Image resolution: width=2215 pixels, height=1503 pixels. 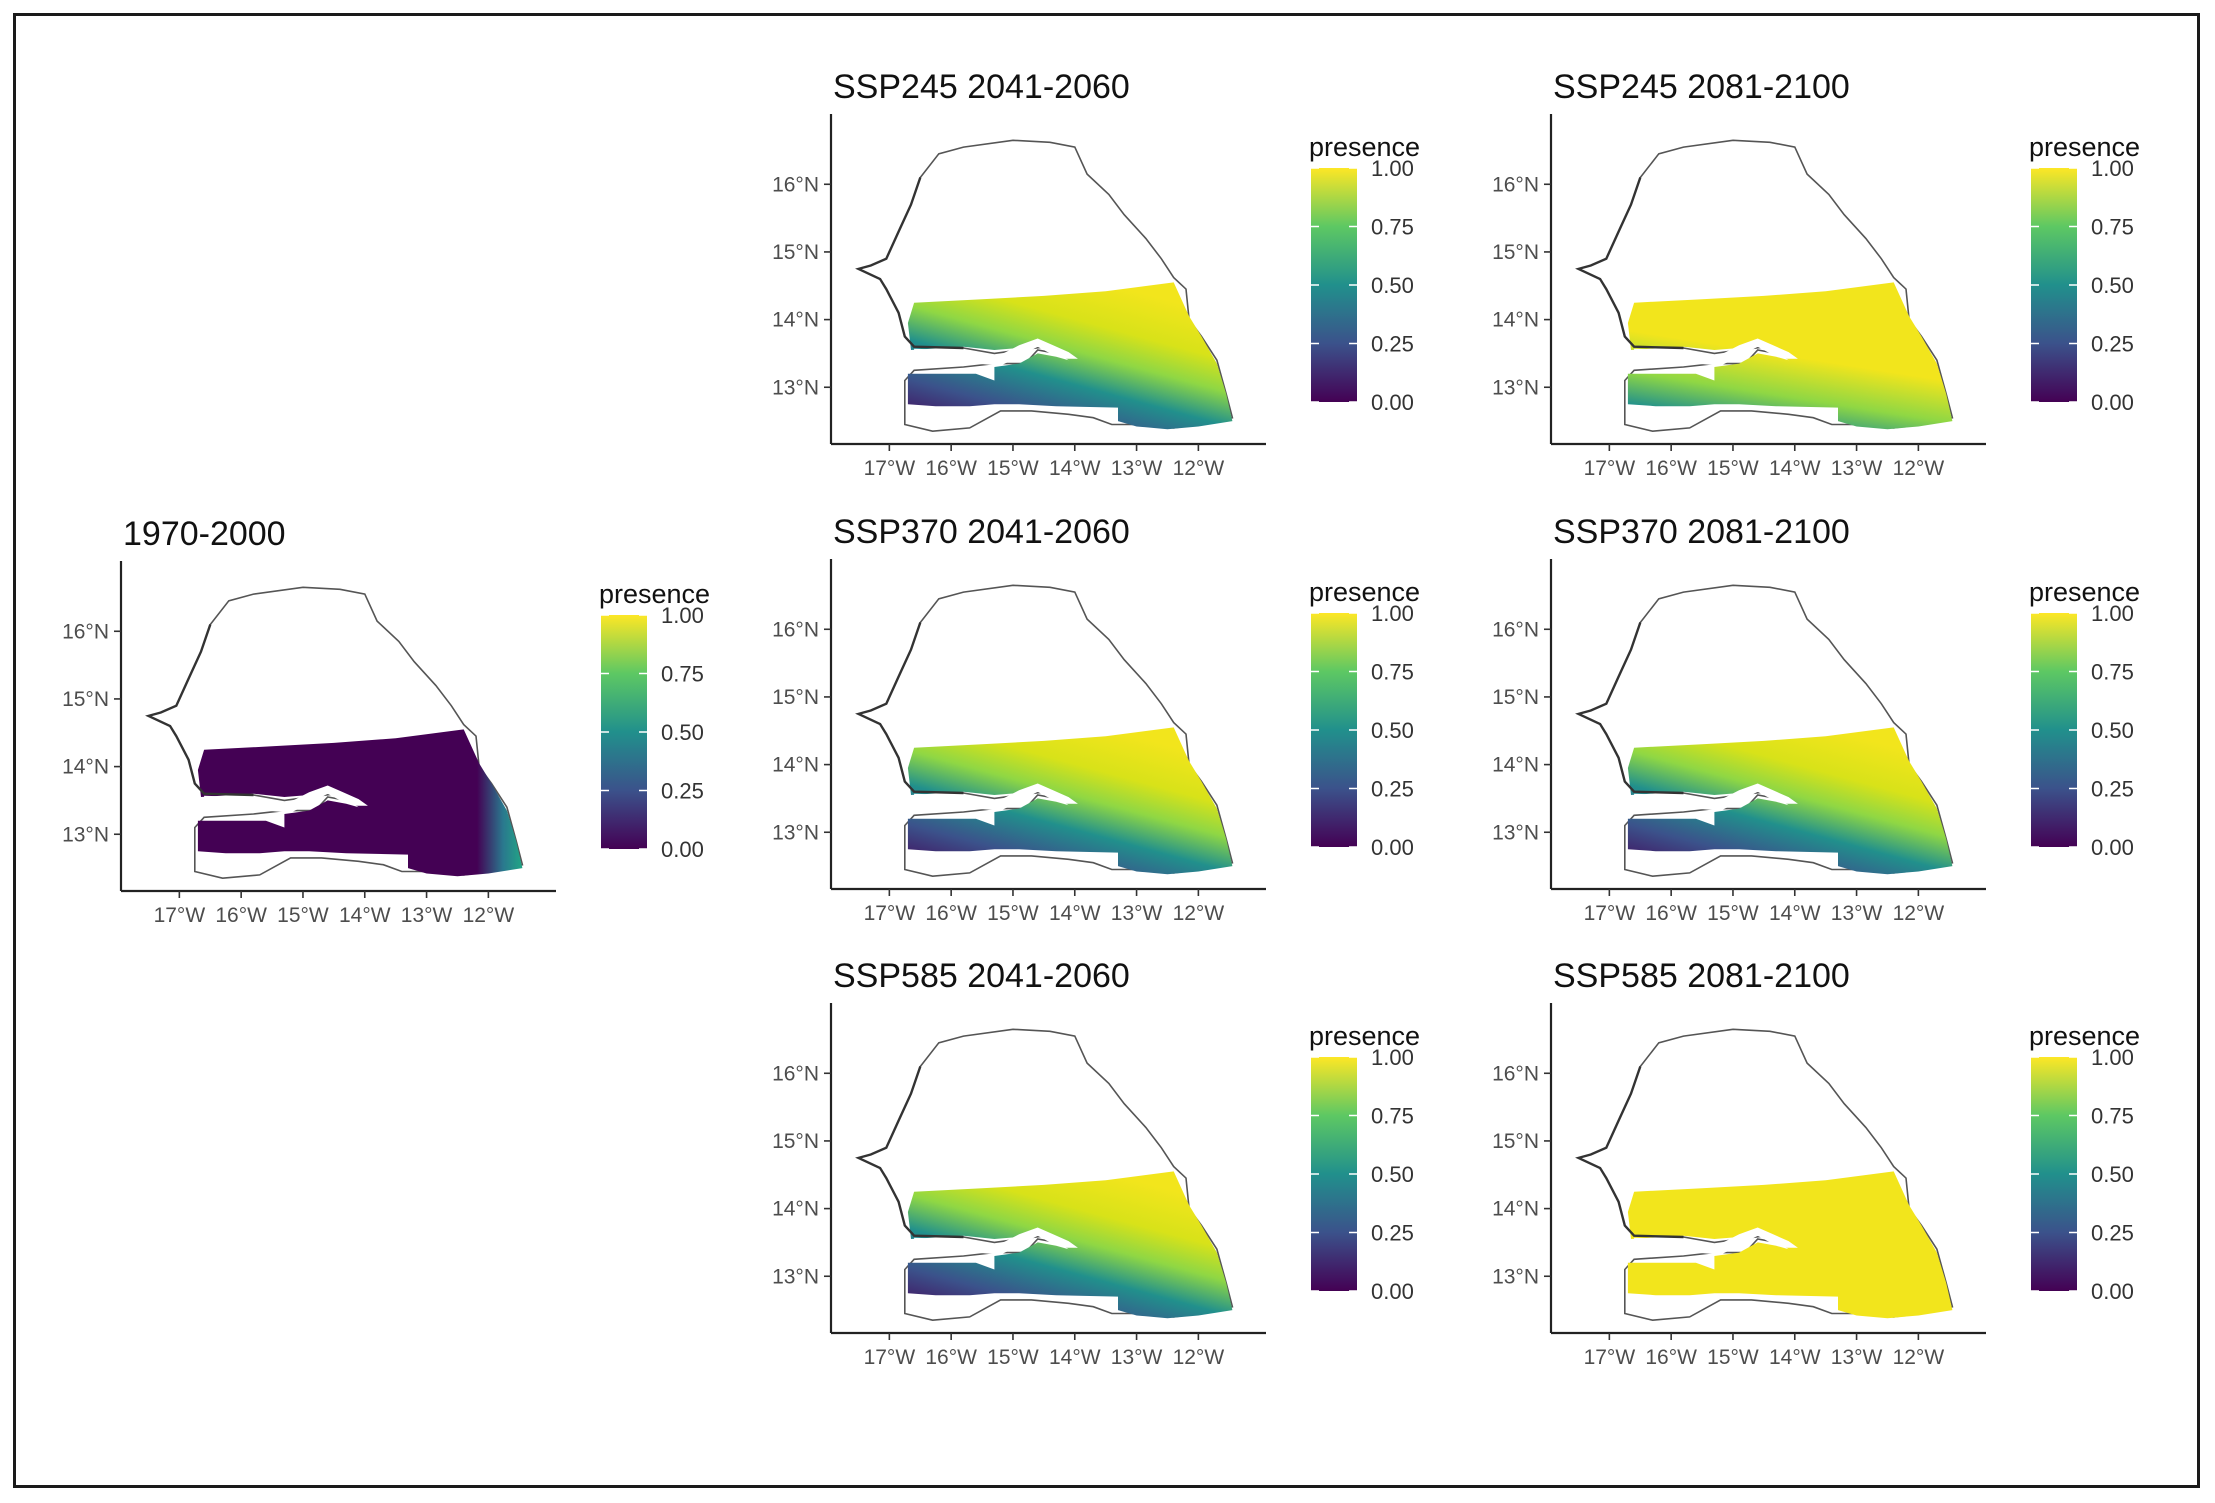 I want to click on panel-title: 1970-2000, so click(x=204, y=534).